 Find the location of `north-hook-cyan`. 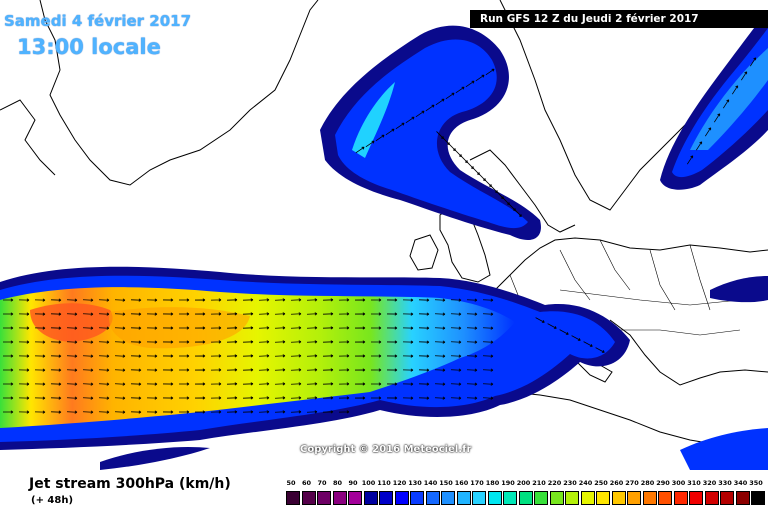

north-hook-cyan is located at coordinates (373, 120).